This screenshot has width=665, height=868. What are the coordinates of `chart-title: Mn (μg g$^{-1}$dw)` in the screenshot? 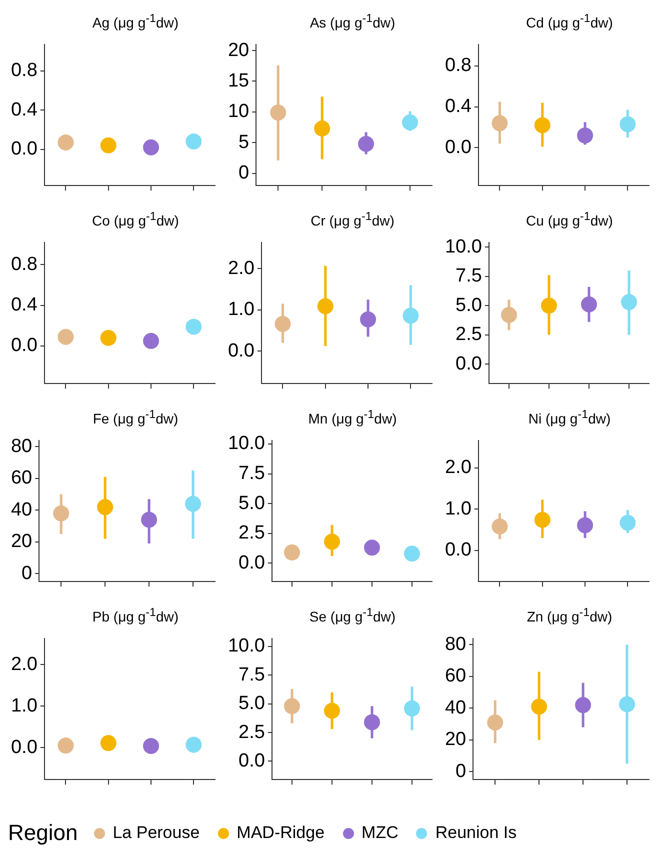 It's located at (352, 417).